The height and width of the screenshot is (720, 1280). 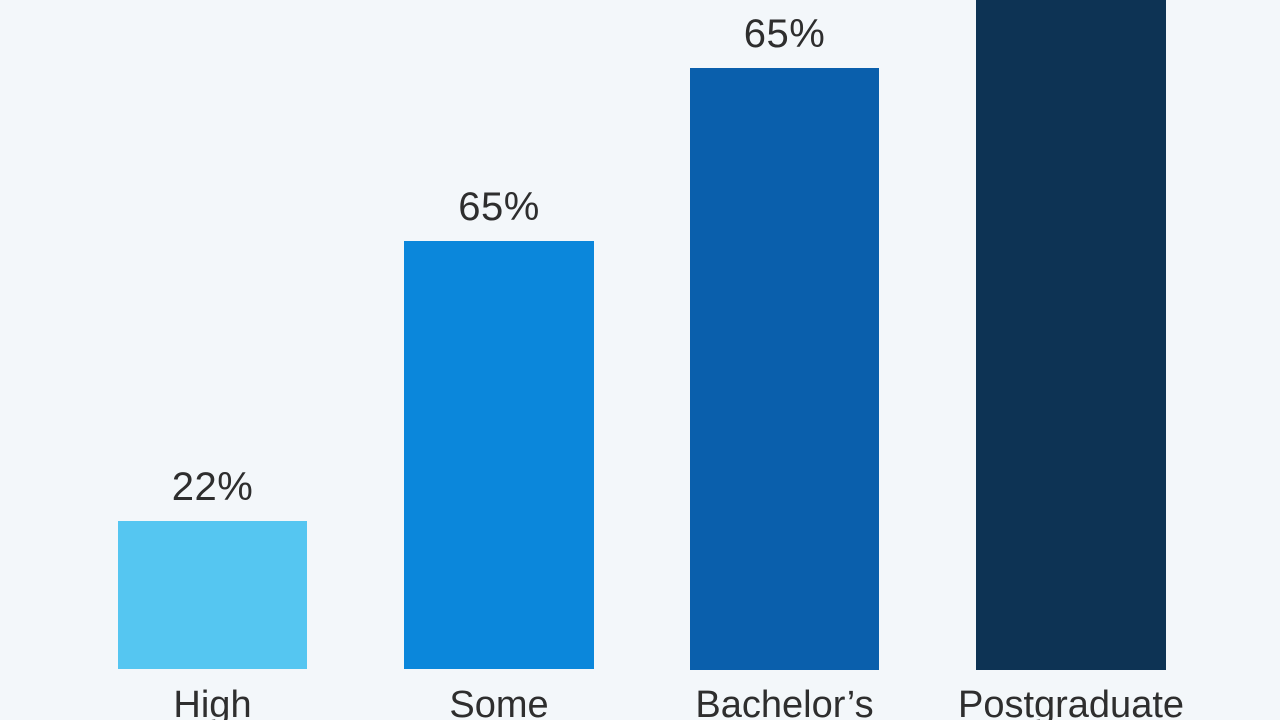 I want to click on bar-some, so click(x=499, y=455).